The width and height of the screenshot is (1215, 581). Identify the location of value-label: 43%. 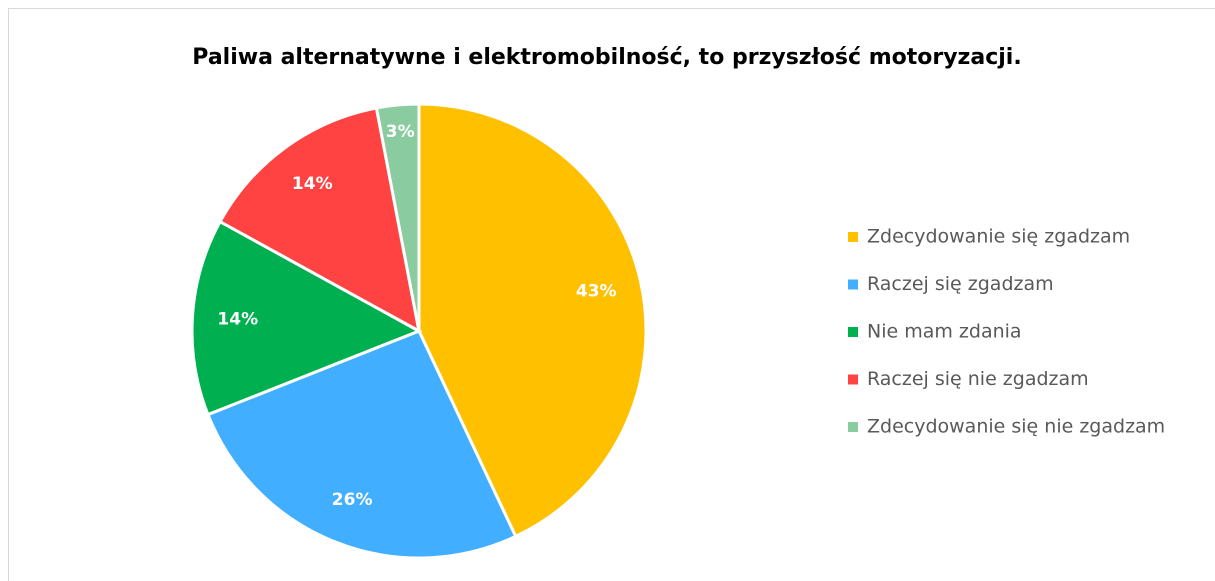
(596, 291).